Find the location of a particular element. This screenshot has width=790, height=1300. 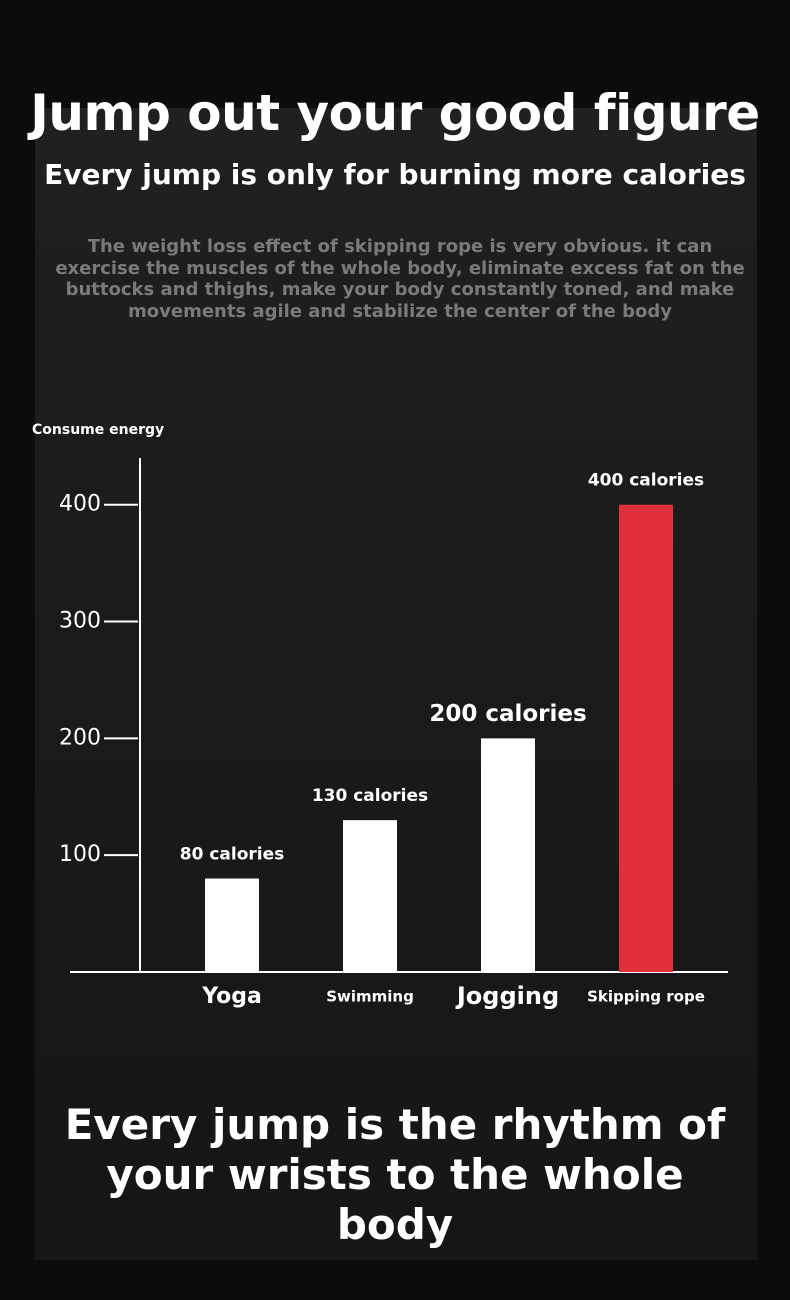

y-tick-label: 300 is located at coordinates (80, 621).